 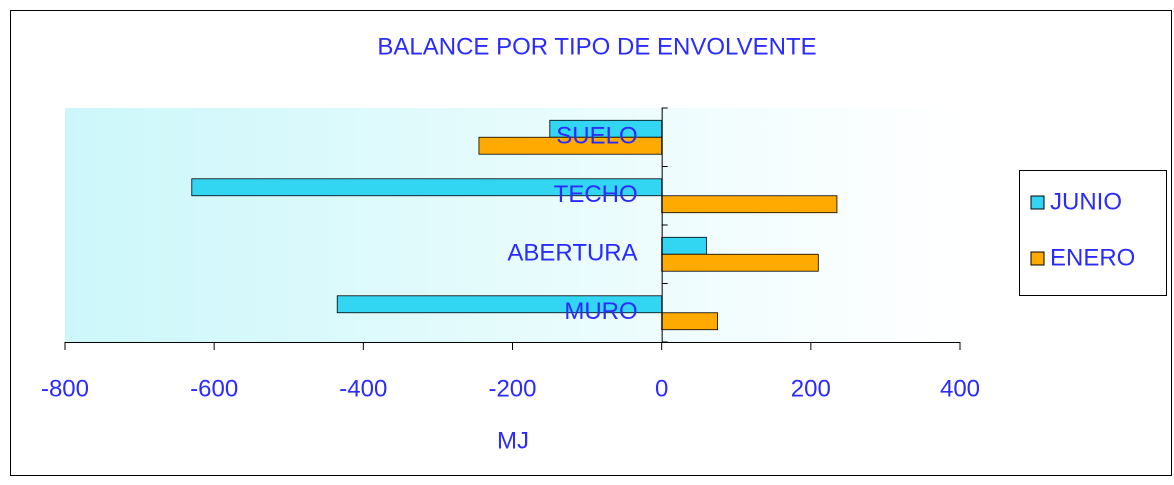 What do you see at coordinates (214, 388) in the screenshot?
I see `x-tick-label: -600` at bounding box center [214, 388].